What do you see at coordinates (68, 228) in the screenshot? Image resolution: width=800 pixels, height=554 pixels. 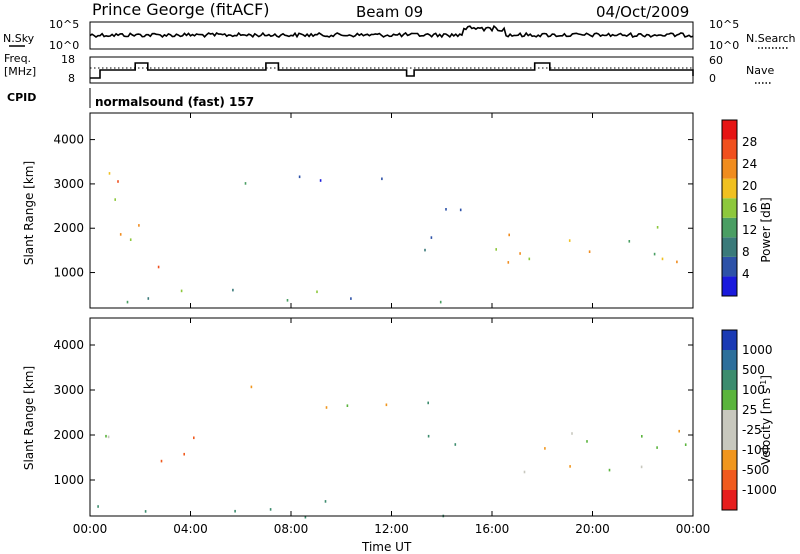 I see `y-tick-label: 2000` at bounding box center [68, 228].